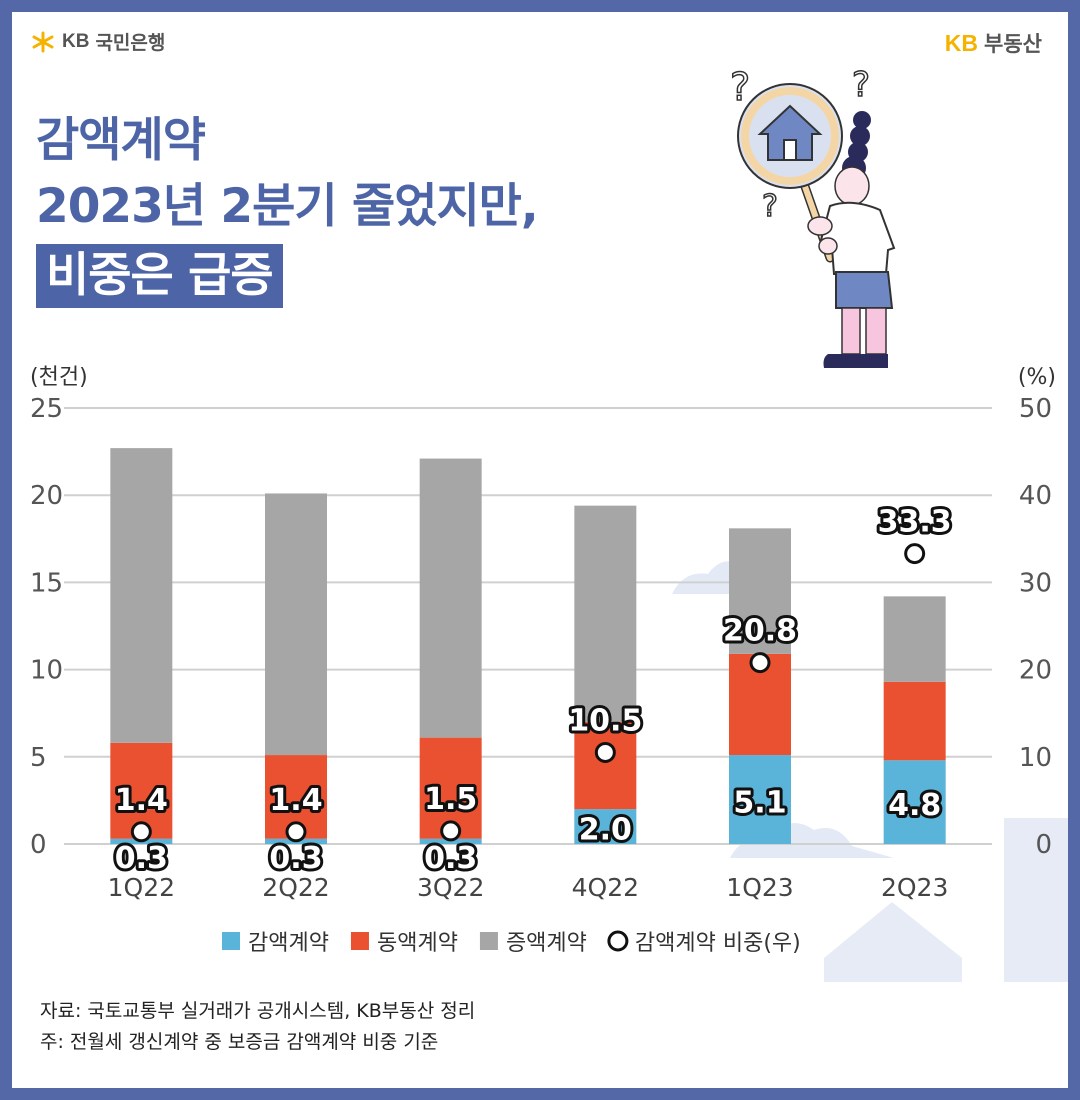 The image size is (1080, 1100). I want to click on chart-legend: 감액계약 동액계약 증액계약 감액계약 비중(우), so click(511, 943).